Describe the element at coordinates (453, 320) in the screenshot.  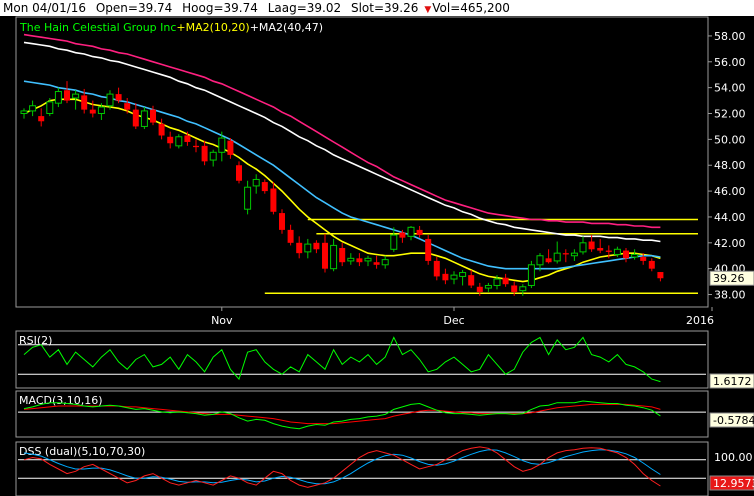
I see `x-tick-label: Dec` at that location.